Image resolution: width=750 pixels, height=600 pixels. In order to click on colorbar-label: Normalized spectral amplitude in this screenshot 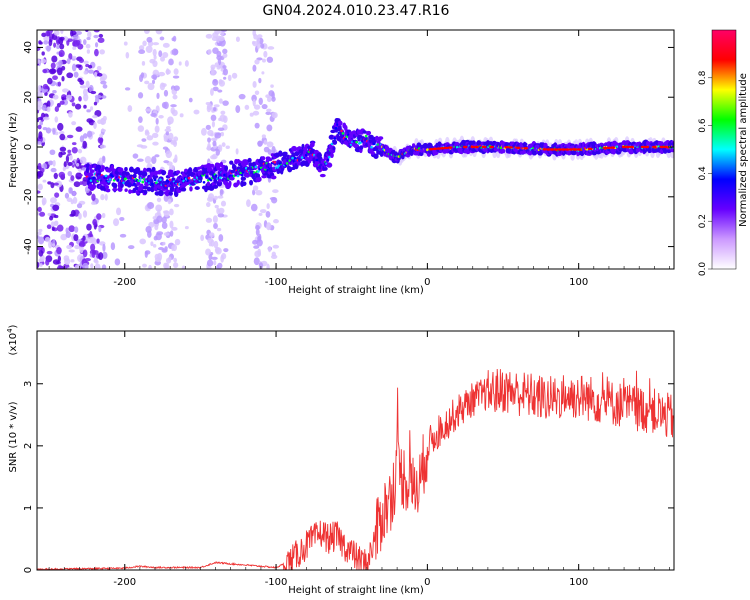, I will do `click(743, 150)`.